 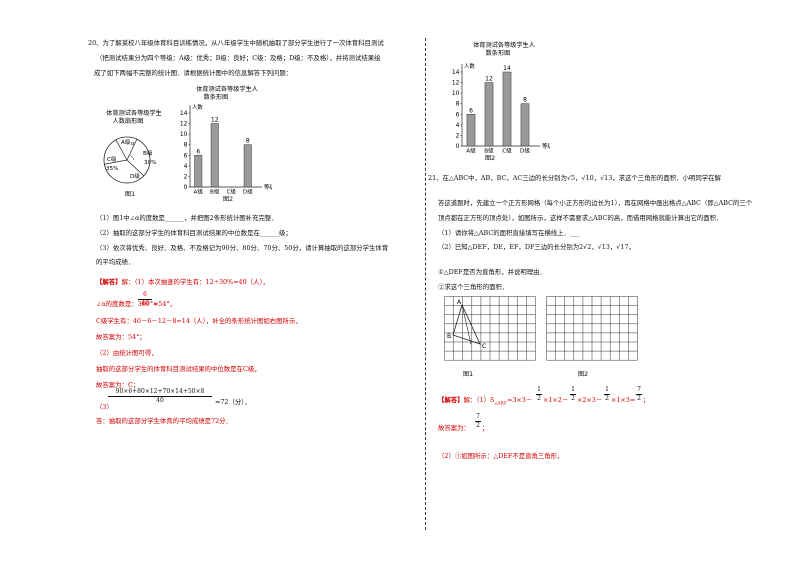 I want to click on y-tick-label: 4, so click(x=186, y=166).